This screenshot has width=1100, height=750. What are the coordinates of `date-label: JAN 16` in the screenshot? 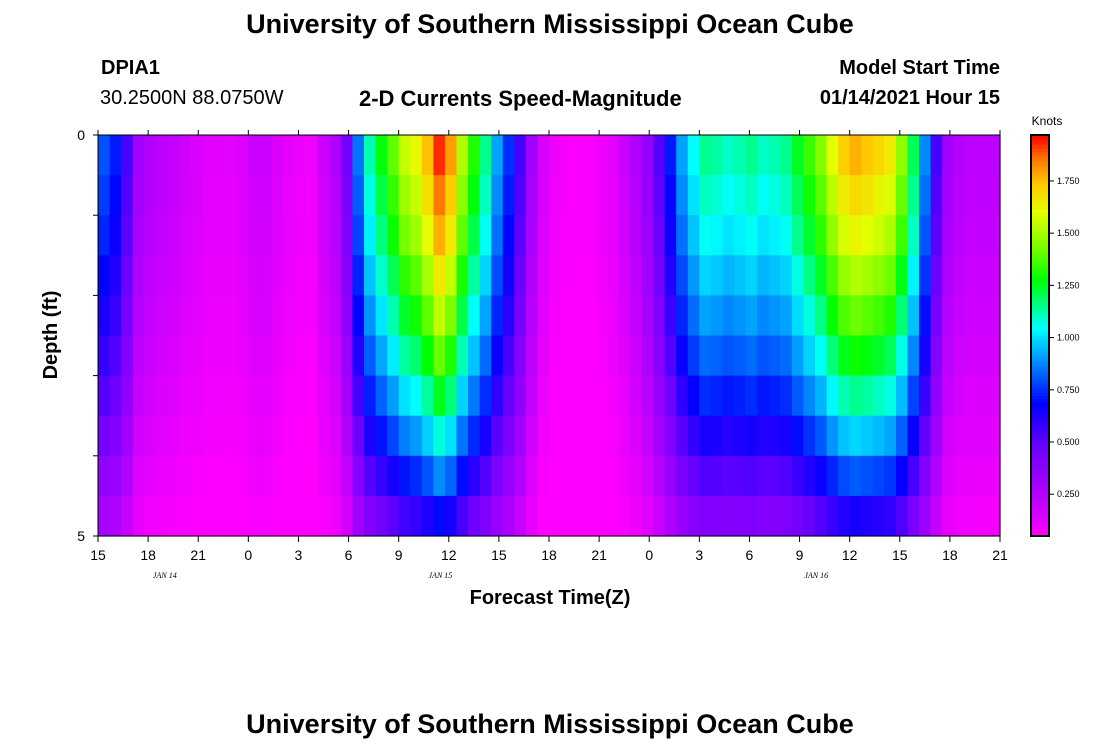 It's located at (816, 575).